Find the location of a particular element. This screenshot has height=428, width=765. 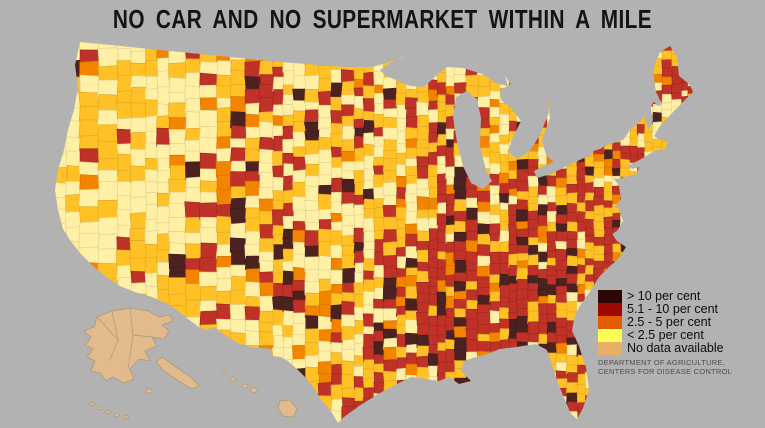

great-lakes is located at coordinates (516, 119).